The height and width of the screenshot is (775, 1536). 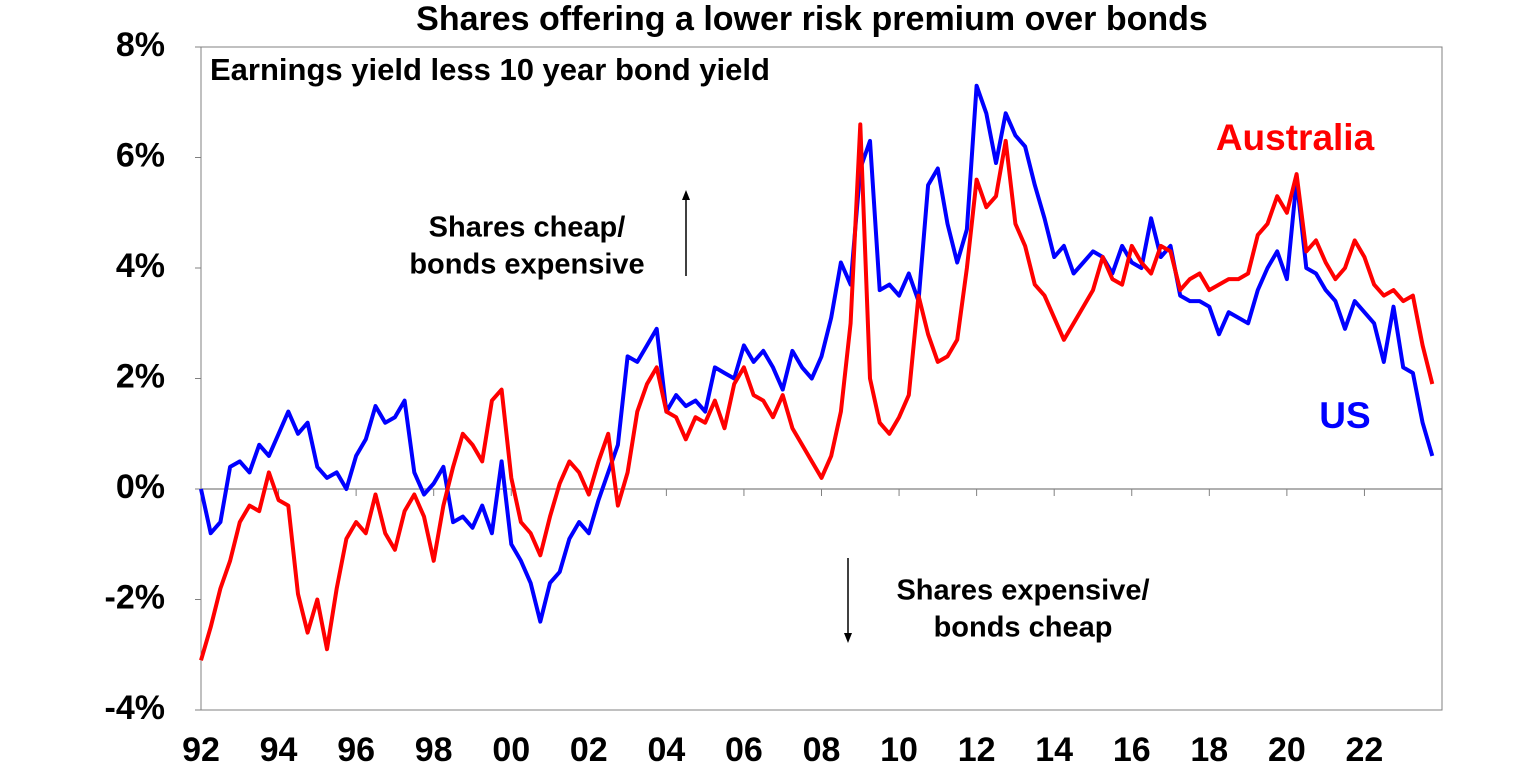 I want to click on x-tick-label: 10, so click(x=899, y=750).